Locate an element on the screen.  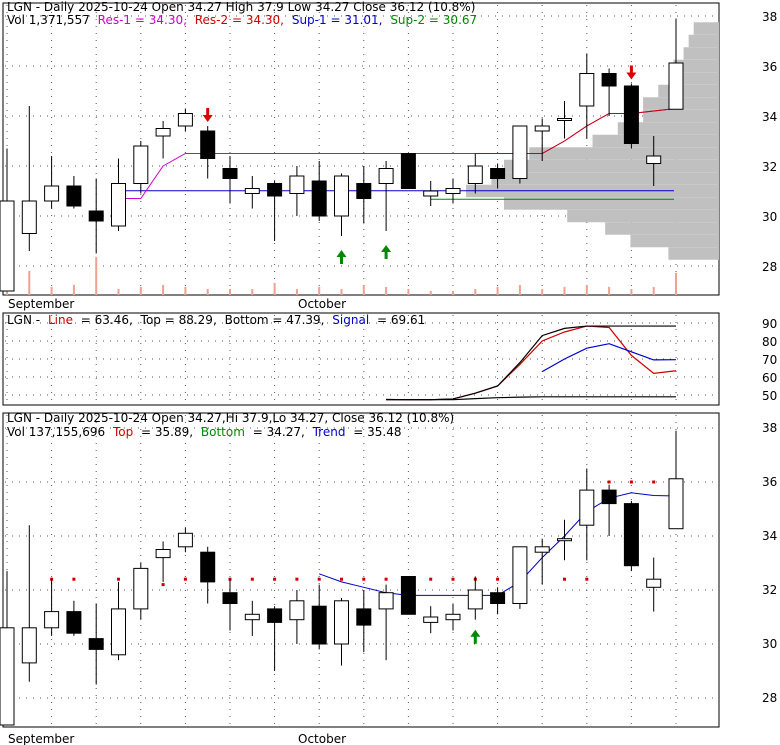
series-top-line is located at coordinates (531, 363).